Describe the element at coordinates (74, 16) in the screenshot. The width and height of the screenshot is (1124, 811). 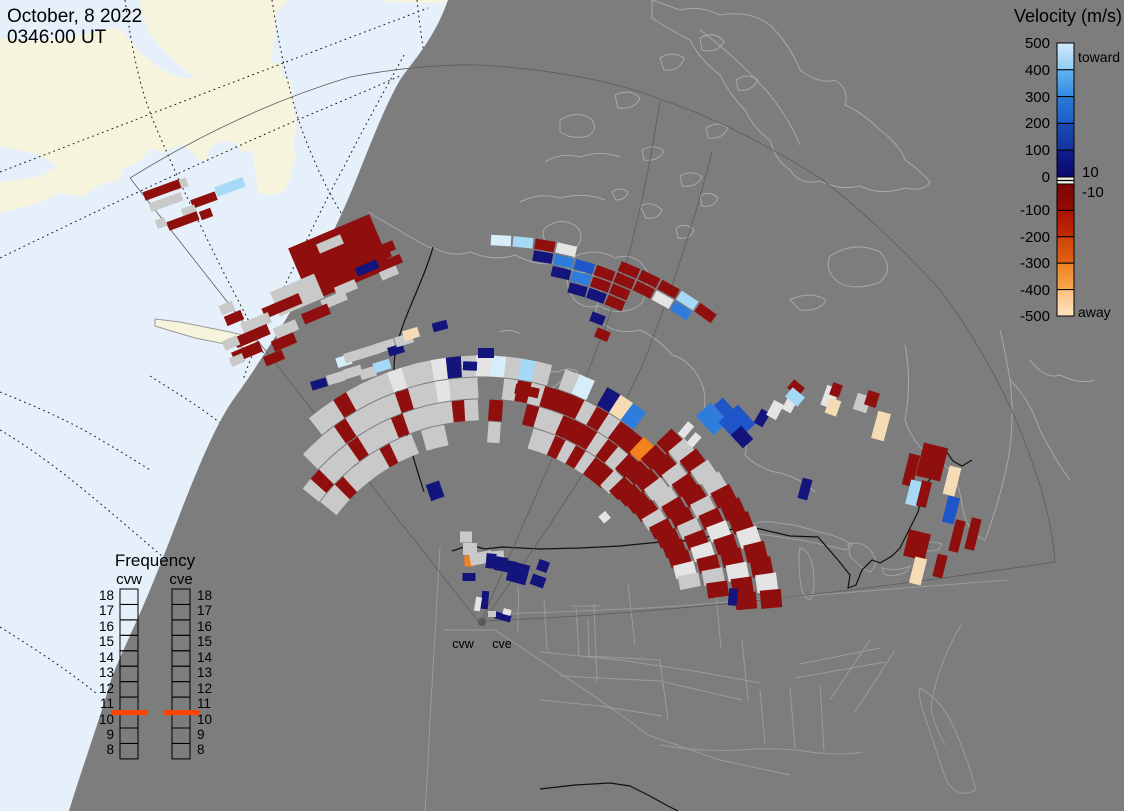
I see `svg-text: October, 8 2022` at that location.